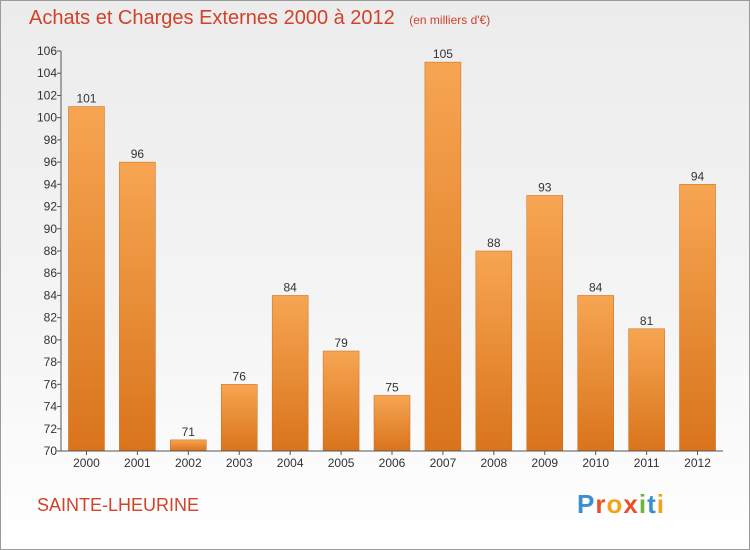  Describe the element at coordinates (51, 273) in the screenshot. I see `y-tick-label: 86` at that location.